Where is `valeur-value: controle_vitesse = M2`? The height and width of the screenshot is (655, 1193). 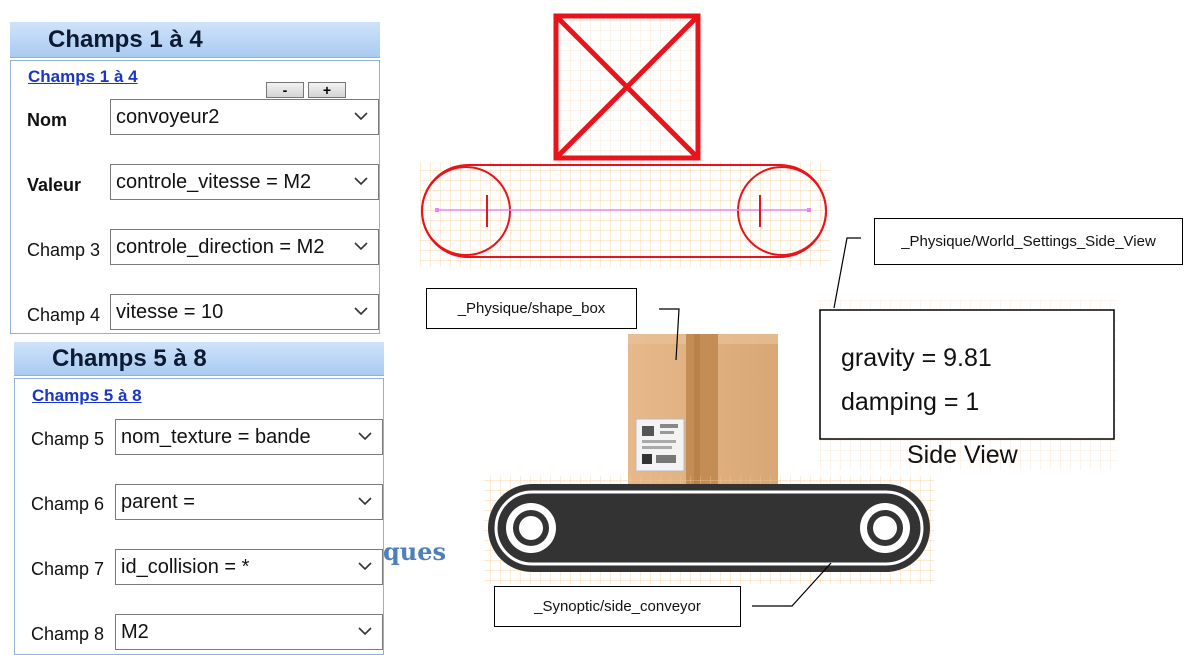 valeur-value: controle_vitesse = M2 is located at coordinates (214, 182).